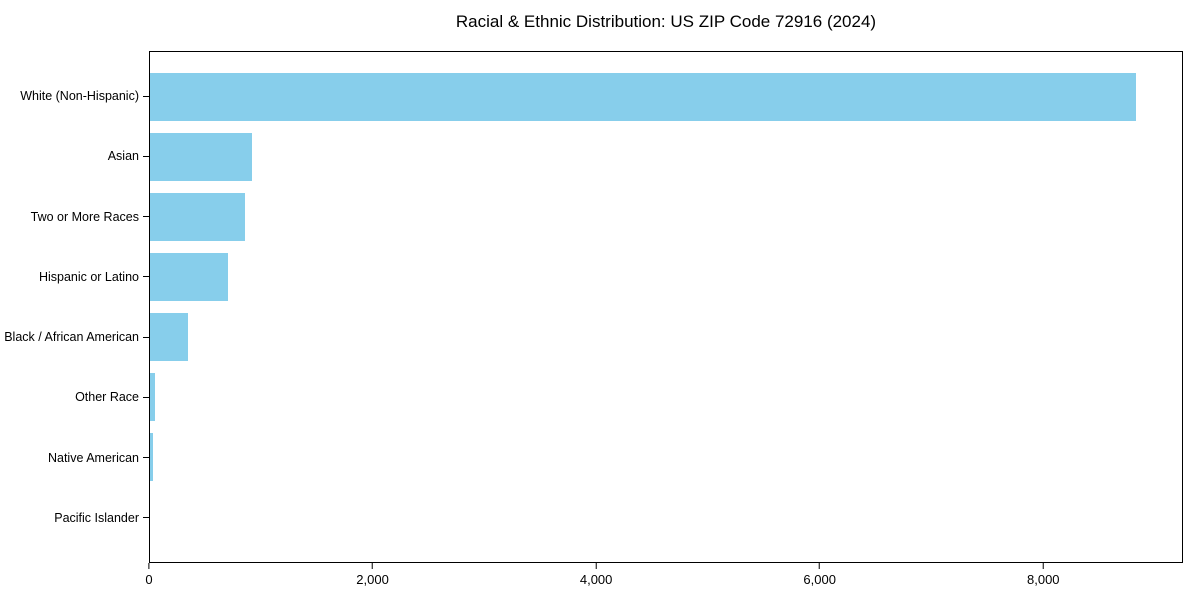 The image size is (1200, 600). I want to click on bar-row-pacific-islander, so click(666, 517).